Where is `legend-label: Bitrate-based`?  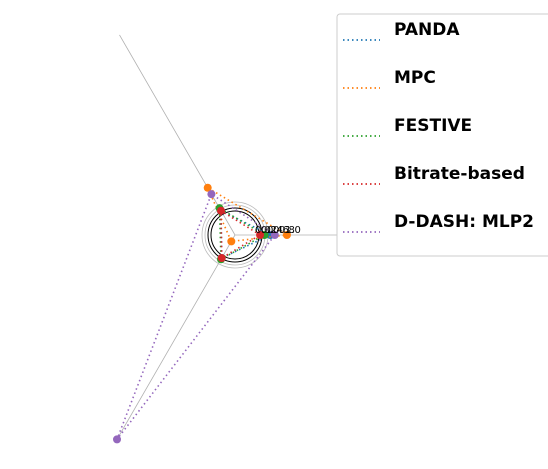
legend-label: Bitrate-based is located at coordinates (459, 174).